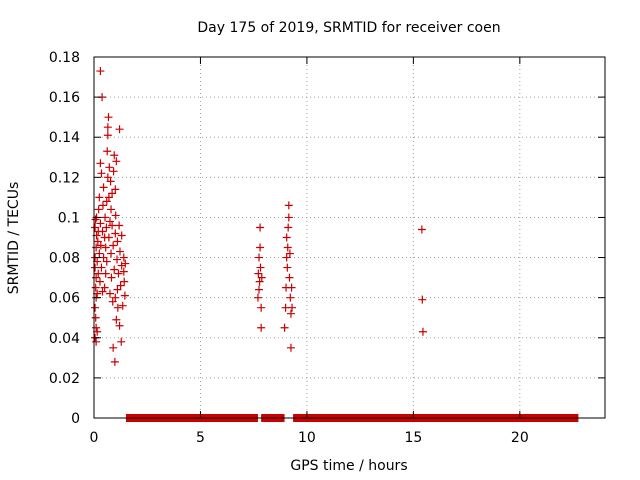 The image size is (640, 480). I want to click on x-tick-label: 15, so click(413, 438).